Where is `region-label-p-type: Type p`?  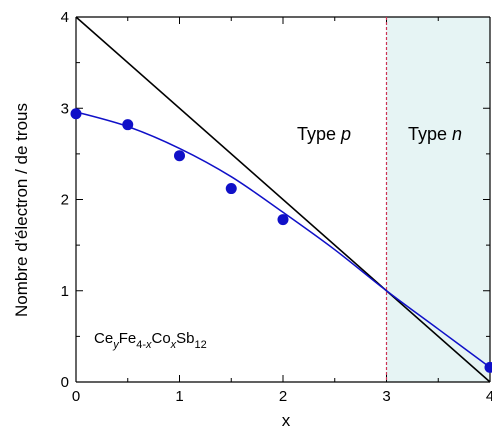
region-label-p-type: Type p is located at coordinates (324, 134).